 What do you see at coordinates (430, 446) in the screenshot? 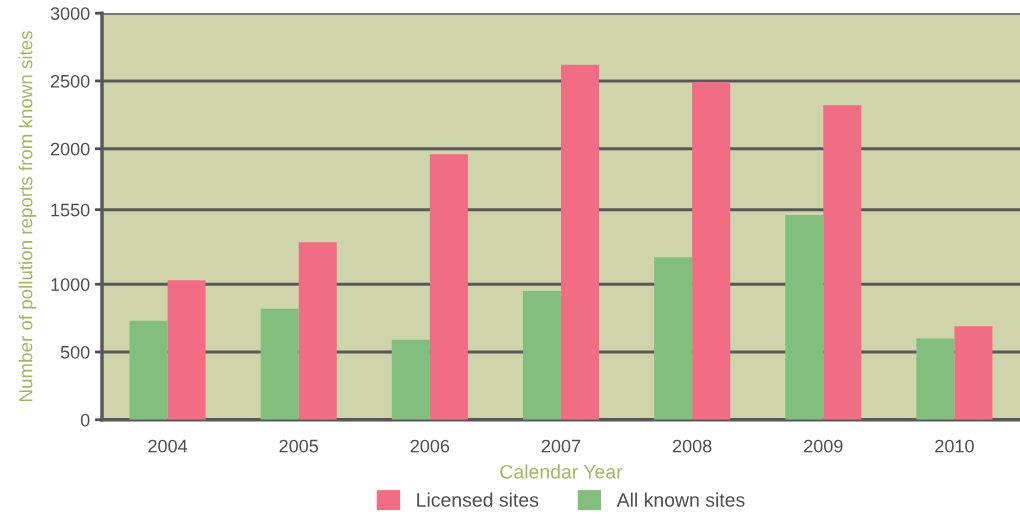
I see `x-tick-label: 2006` at bounding box center [430, 446].